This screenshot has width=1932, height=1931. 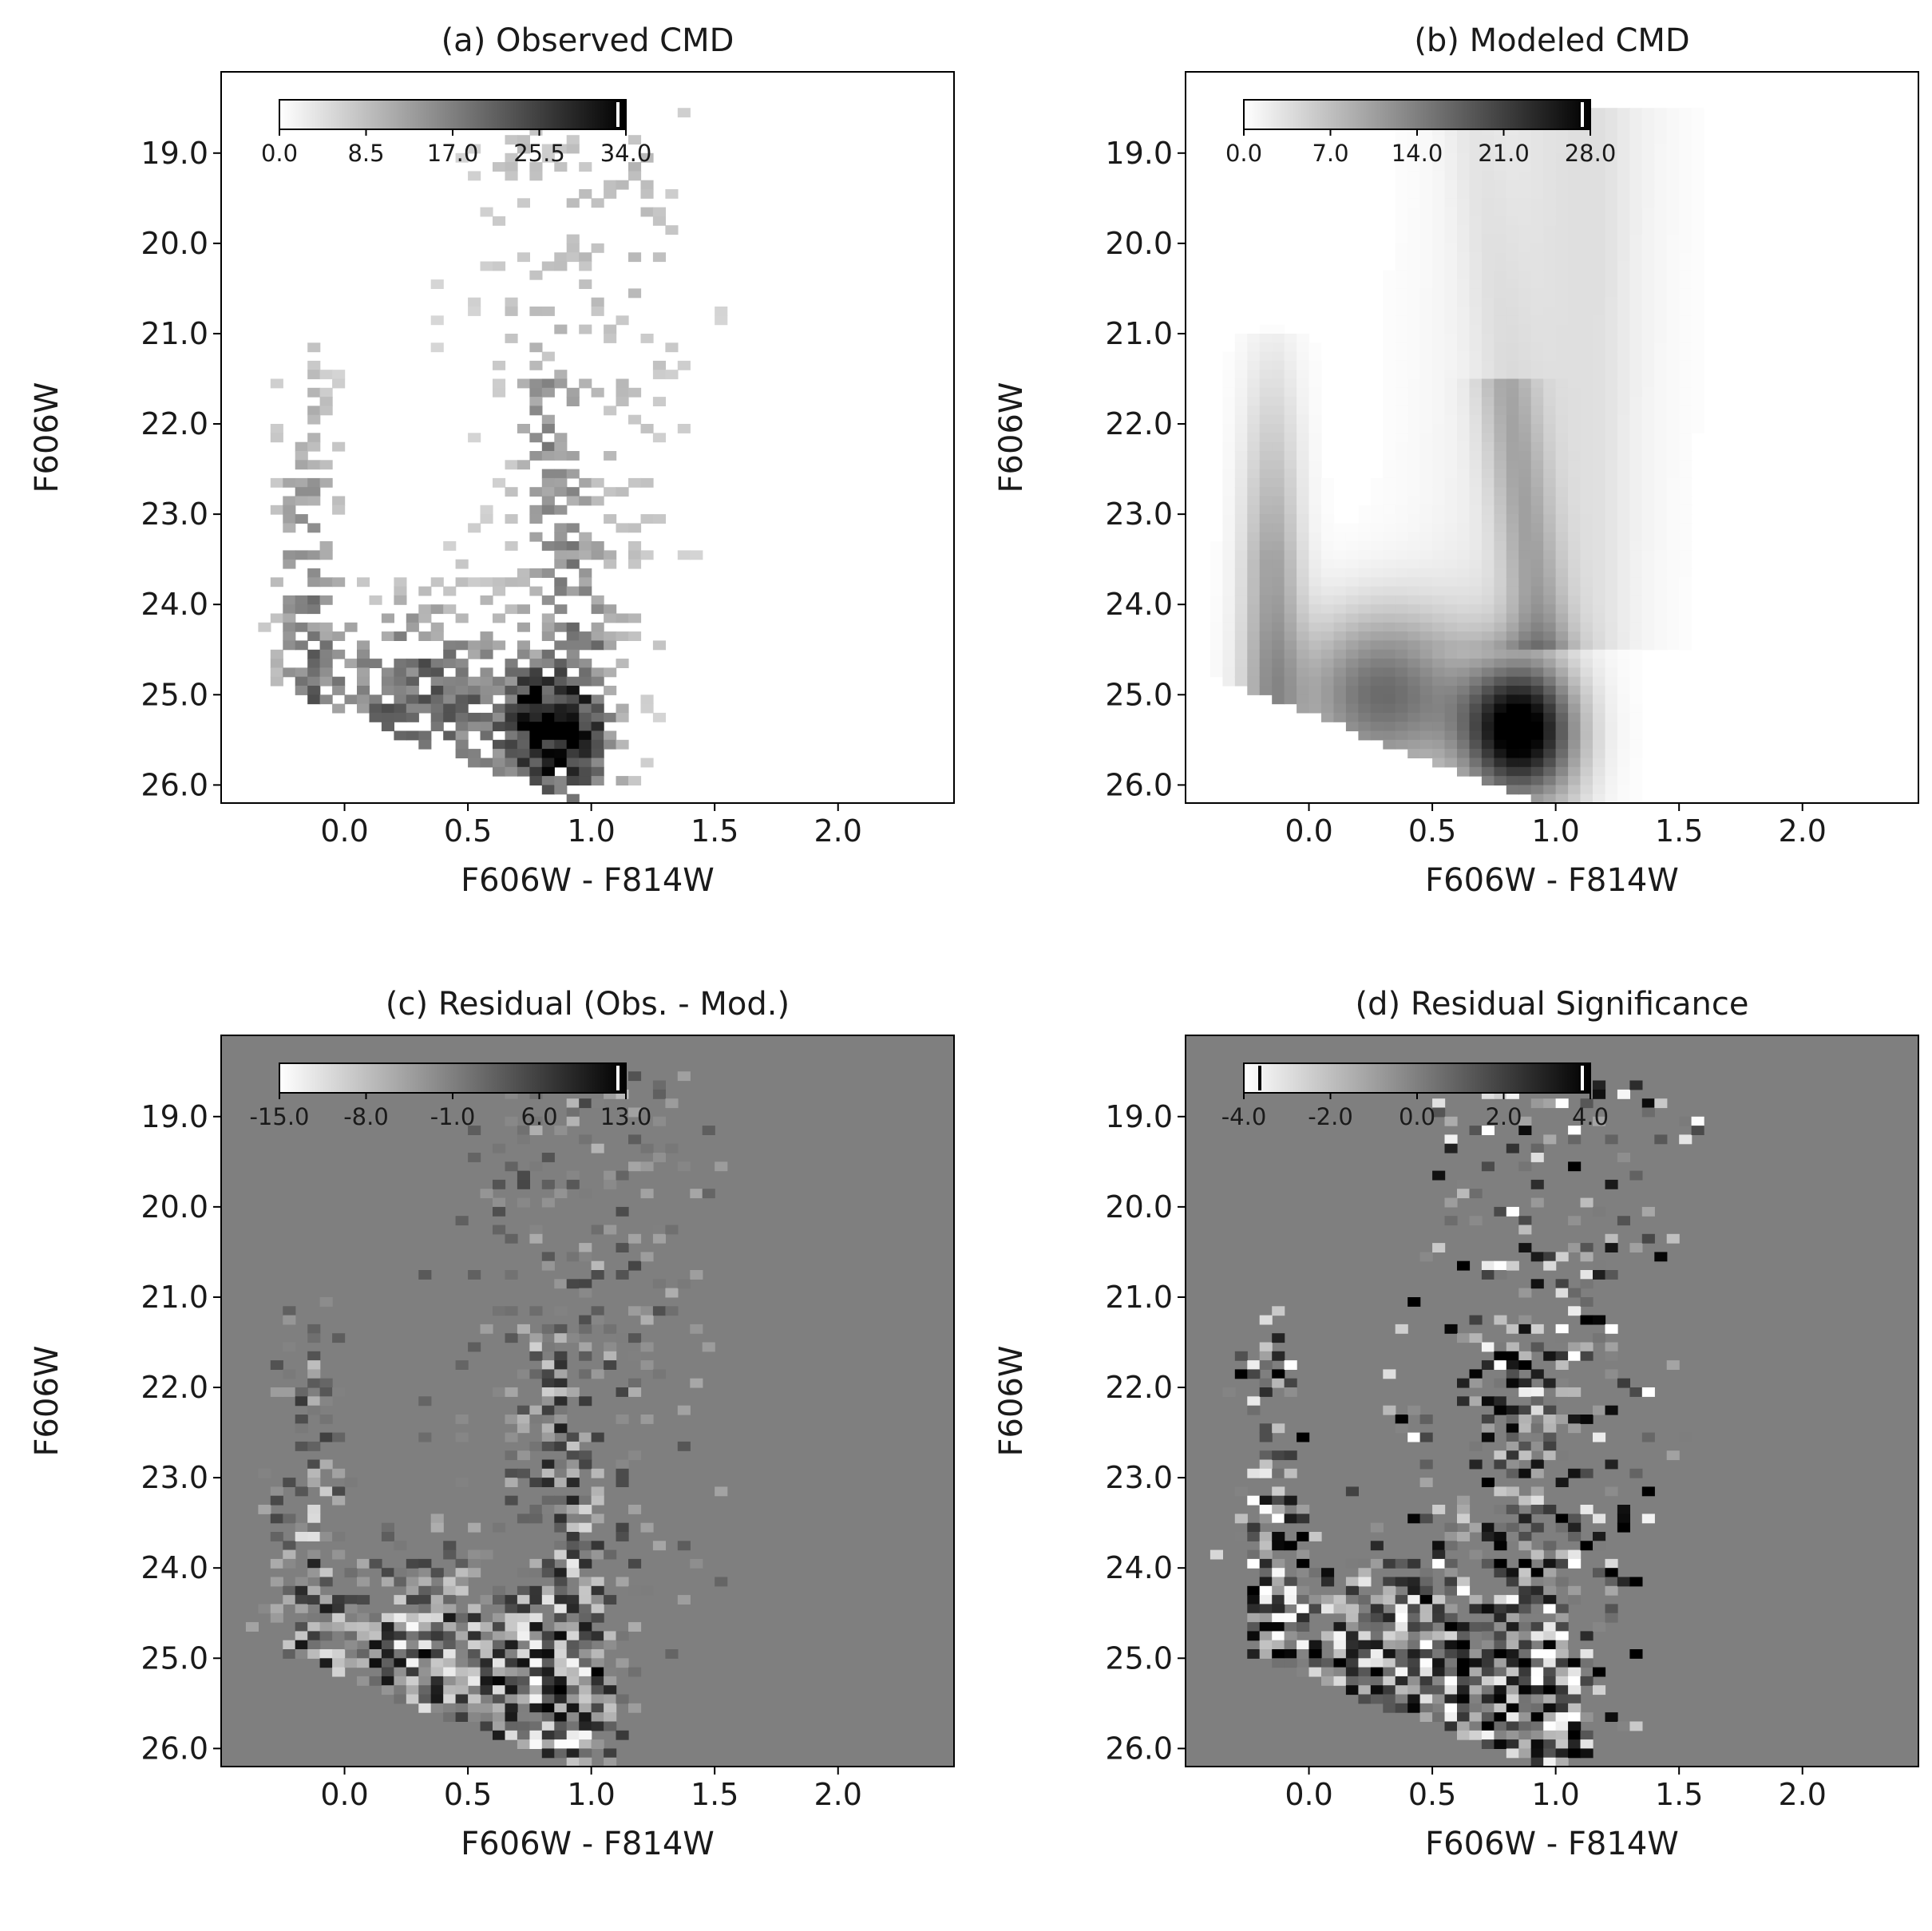 What do you see at coordinates (468, 1795) in the screenshot?
I see `x-tick-label: 0.5` at bounding box center [468, 1795].